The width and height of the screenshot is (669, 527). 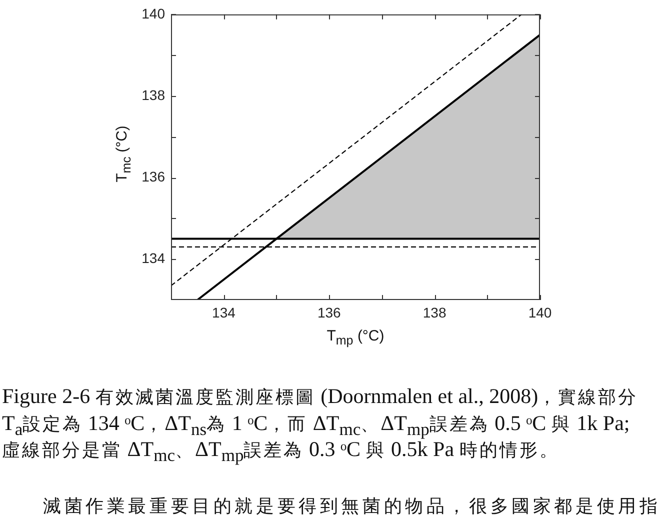 What do you see at coordinates (352, 506) in the screenshot?
I see `text: 滅菌作業最重要目的就是要得到無菌的物品，很多國家都是使用指` at bounding box center [352, 506].